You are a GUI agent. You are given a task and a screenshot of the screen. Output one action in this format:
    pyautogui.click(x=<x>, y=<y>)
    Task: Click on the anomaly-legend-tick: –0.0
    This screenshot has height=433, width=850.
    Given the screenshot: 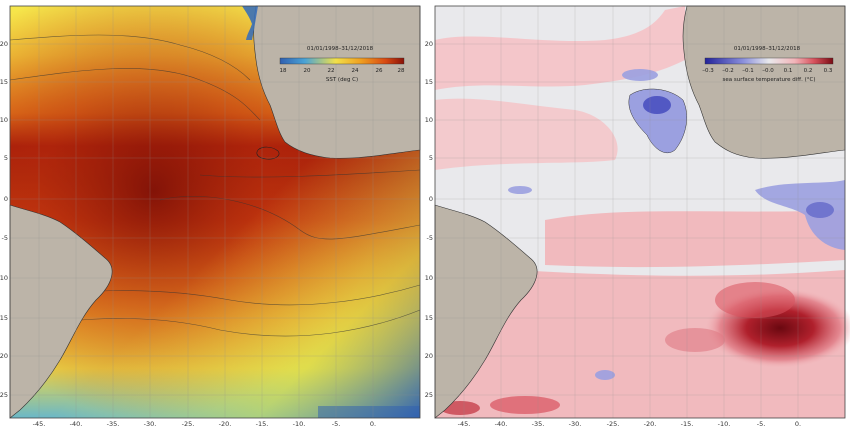 What is the action you would take?
    pyautogui.click(x=768, y=71)
    